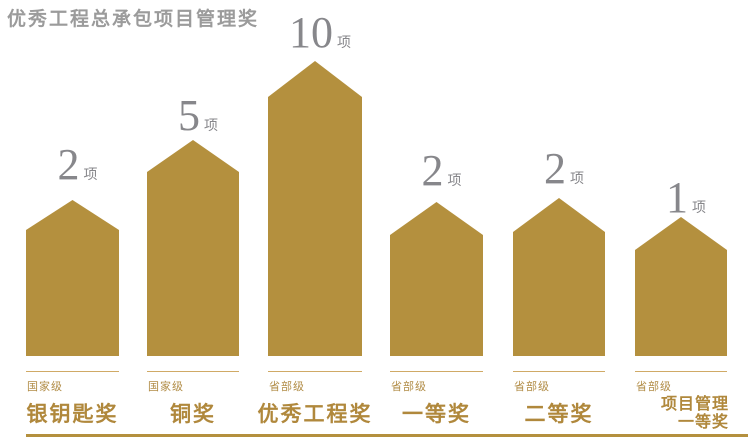 The image size is (752, 440). Describe the element at coordinates (677, 197) in the screenshot. I see `bar-value-number: 1` at that location.